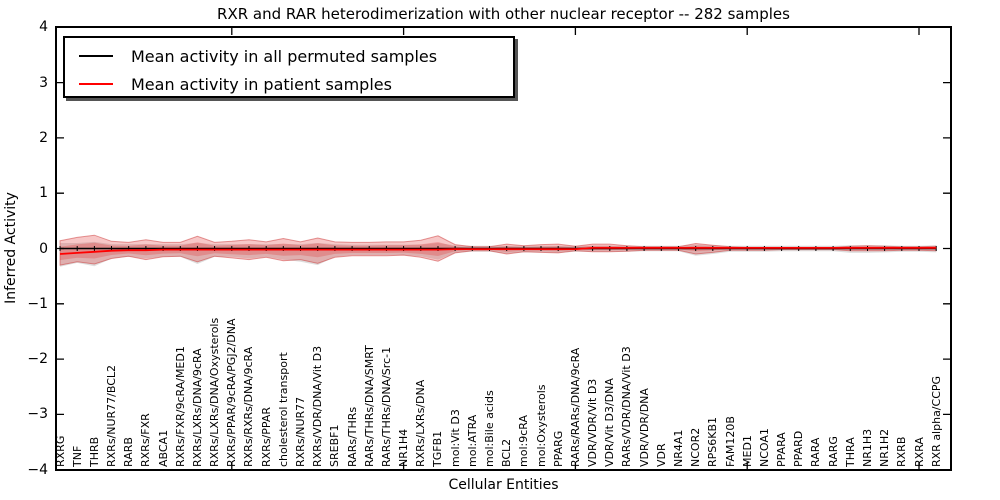 Image resolution: width=1000 pixels, height=500 pixels. Describe the element at coordinates (96, 56) in the screenshot. I see `permuted-line-swatch` at that location.